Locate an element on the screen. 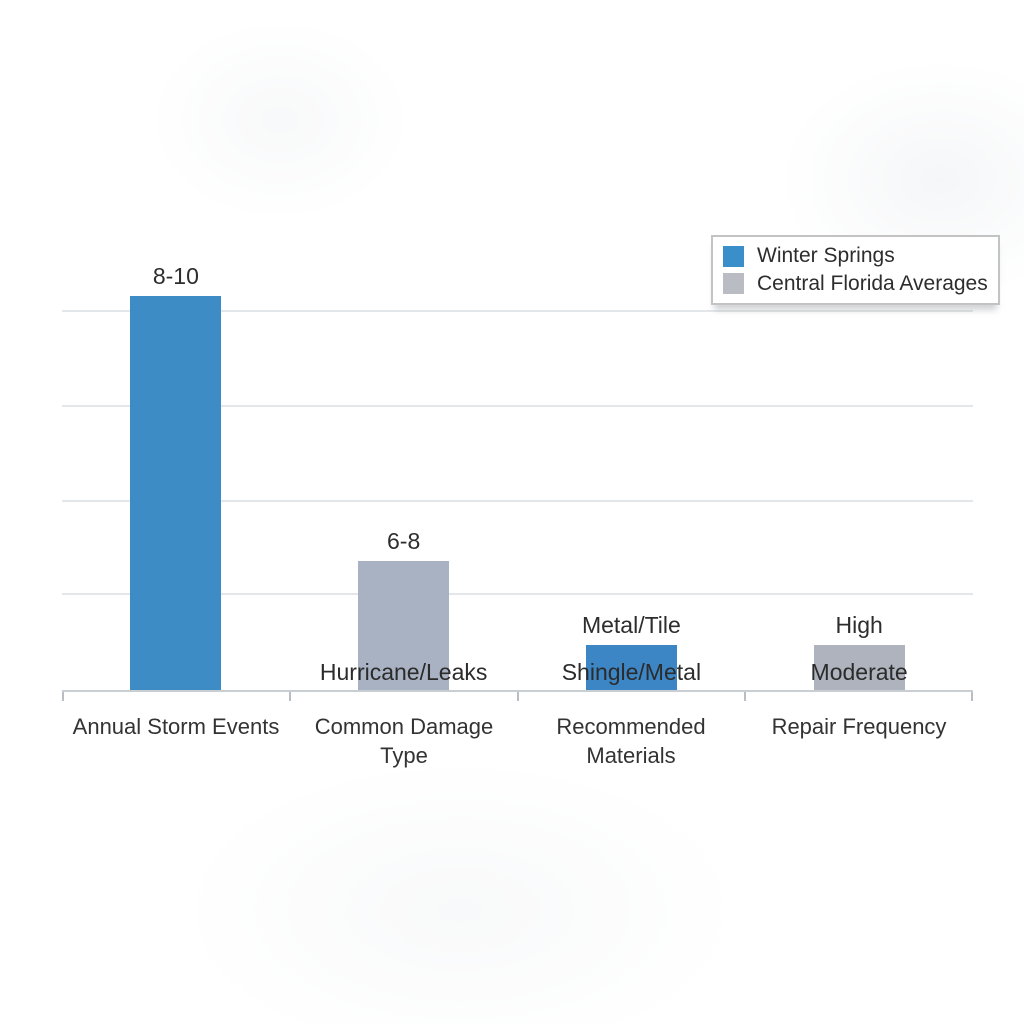 Image resolution: width=1024 pixels, height=1024 pixels. bar-value-label: High is located at coordinates (859, 624).